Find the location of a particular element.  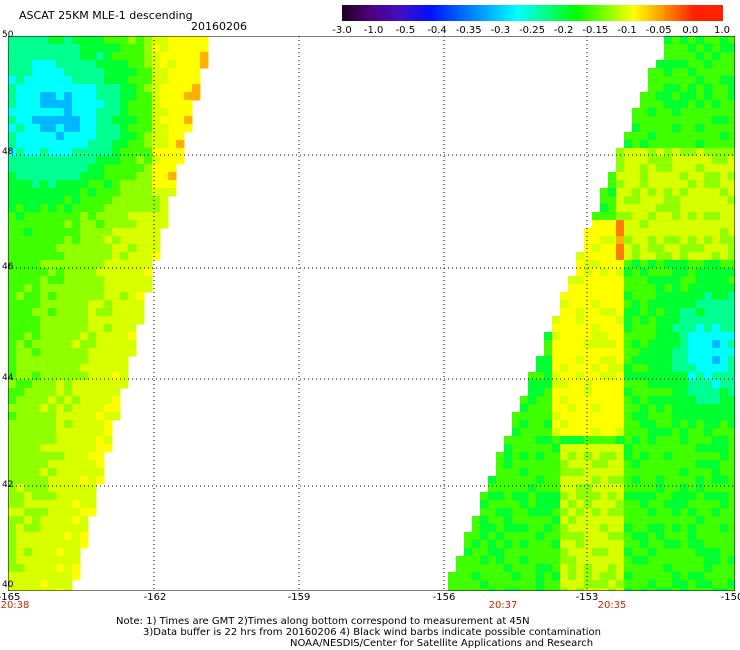

colorbar-tick-label: -0.15 is located at coordinates (595, 30).